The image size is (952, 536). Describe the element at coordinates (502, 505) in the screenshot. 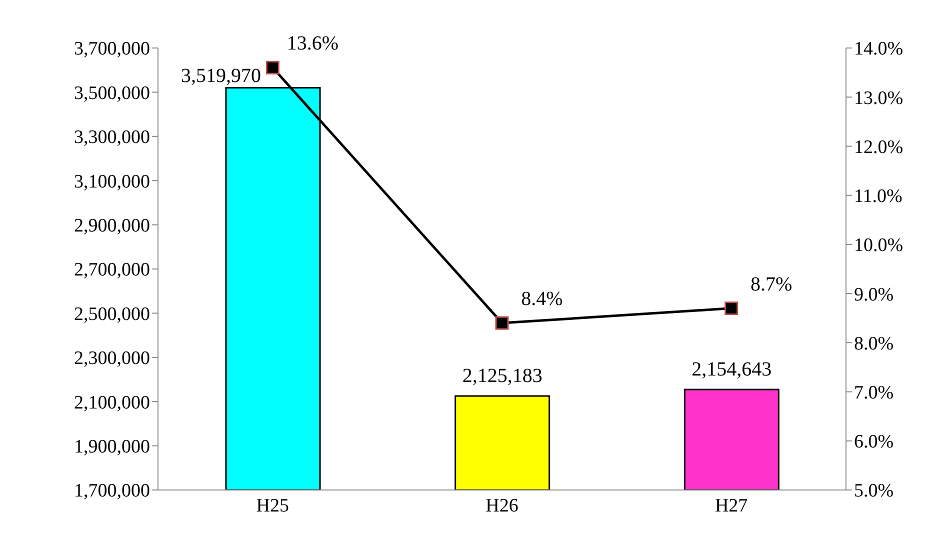

I see `x-tick-label: H26` at that location.